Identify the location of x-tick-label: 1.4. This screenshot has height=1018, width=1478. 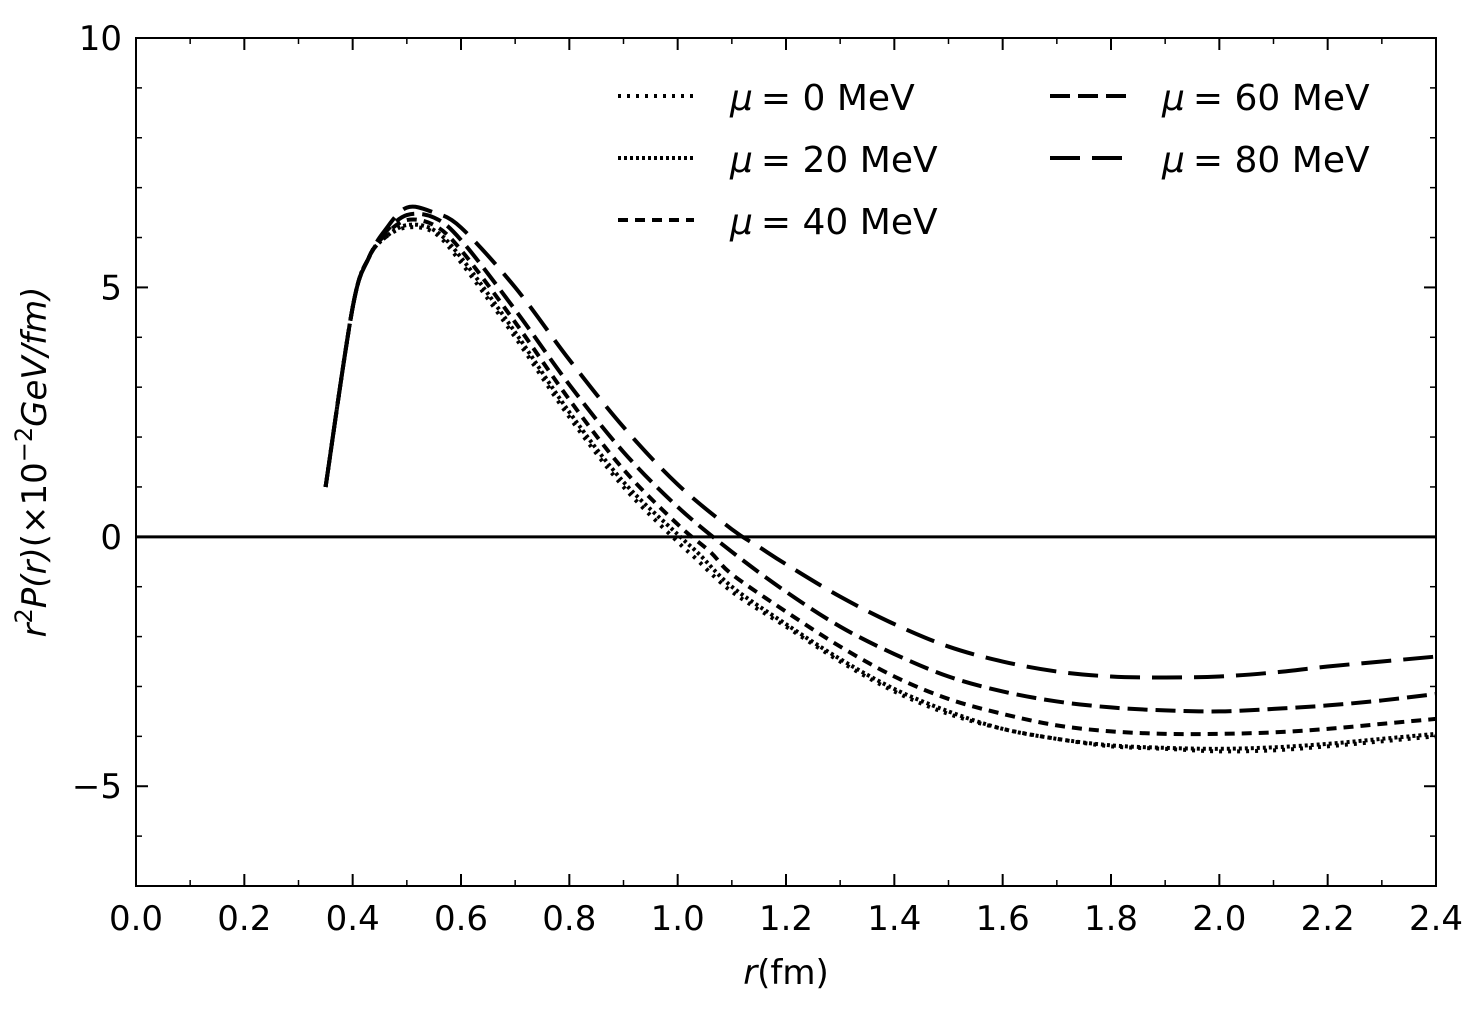
(894, 919).